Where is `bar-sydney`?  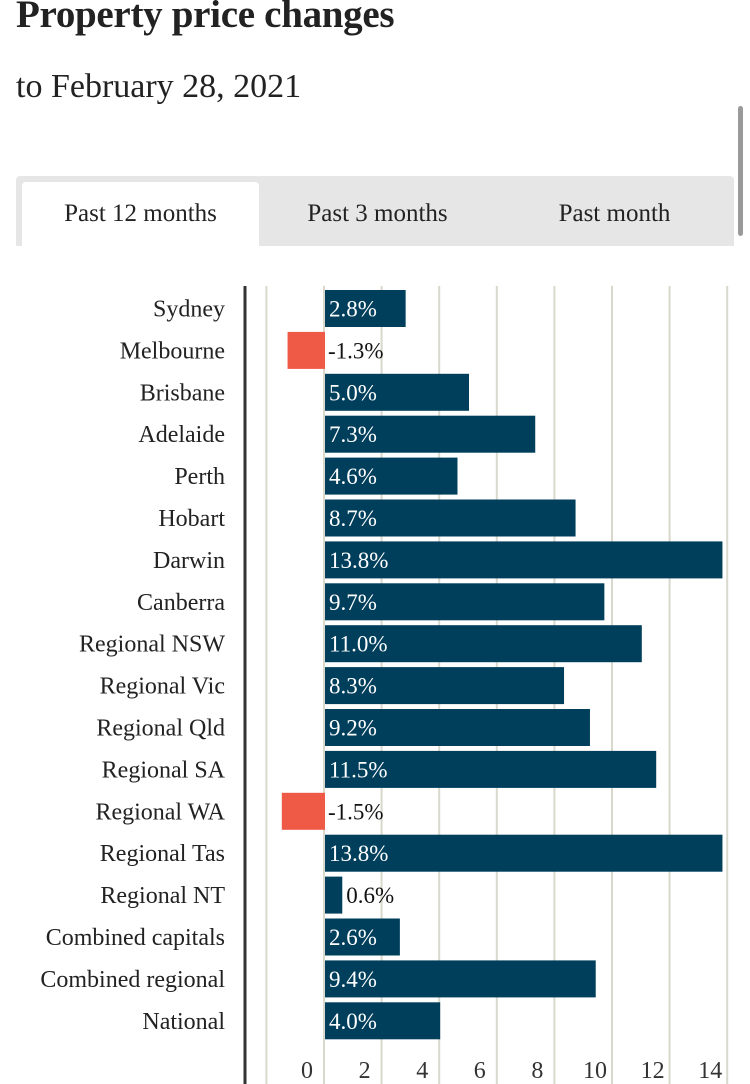
bar-sydney is located at coordinates (365, 308).